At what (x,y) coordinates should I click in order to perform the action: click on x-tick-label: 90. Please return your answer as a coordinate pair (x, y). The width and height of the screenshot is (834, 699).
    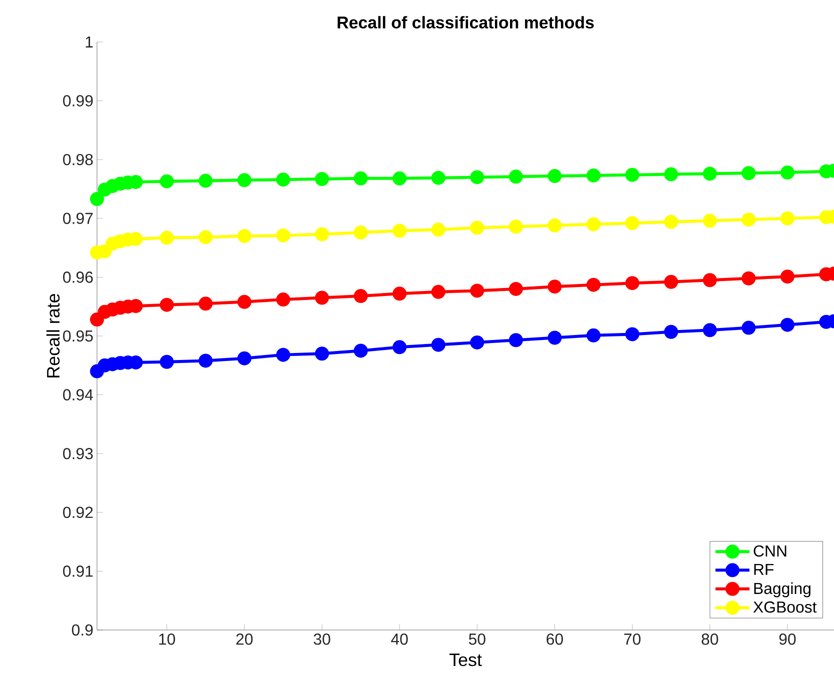
    Looking at the image, I should click on (787, 639).